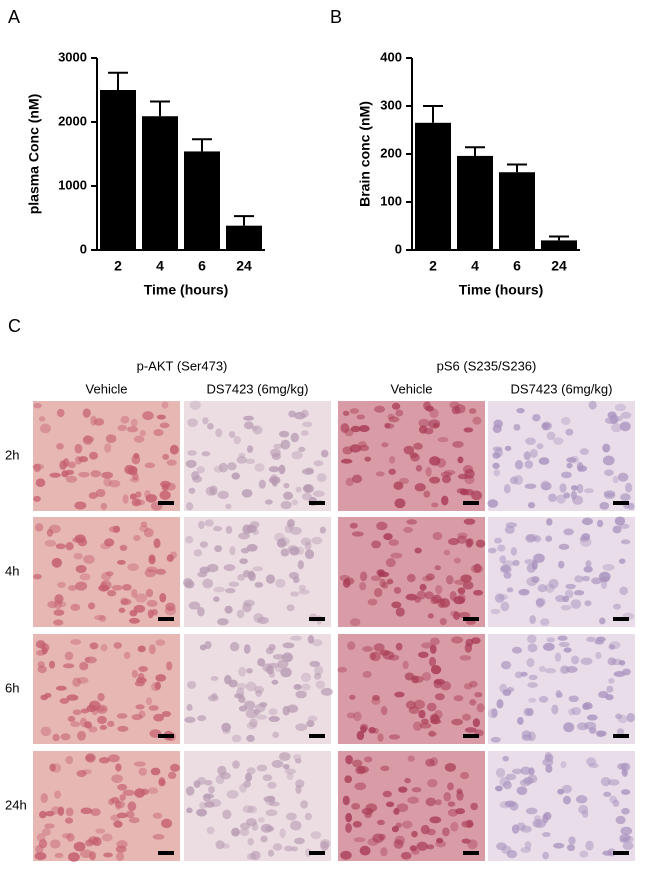  I want to click on column-heading: Vehicle, so click(107, 388).